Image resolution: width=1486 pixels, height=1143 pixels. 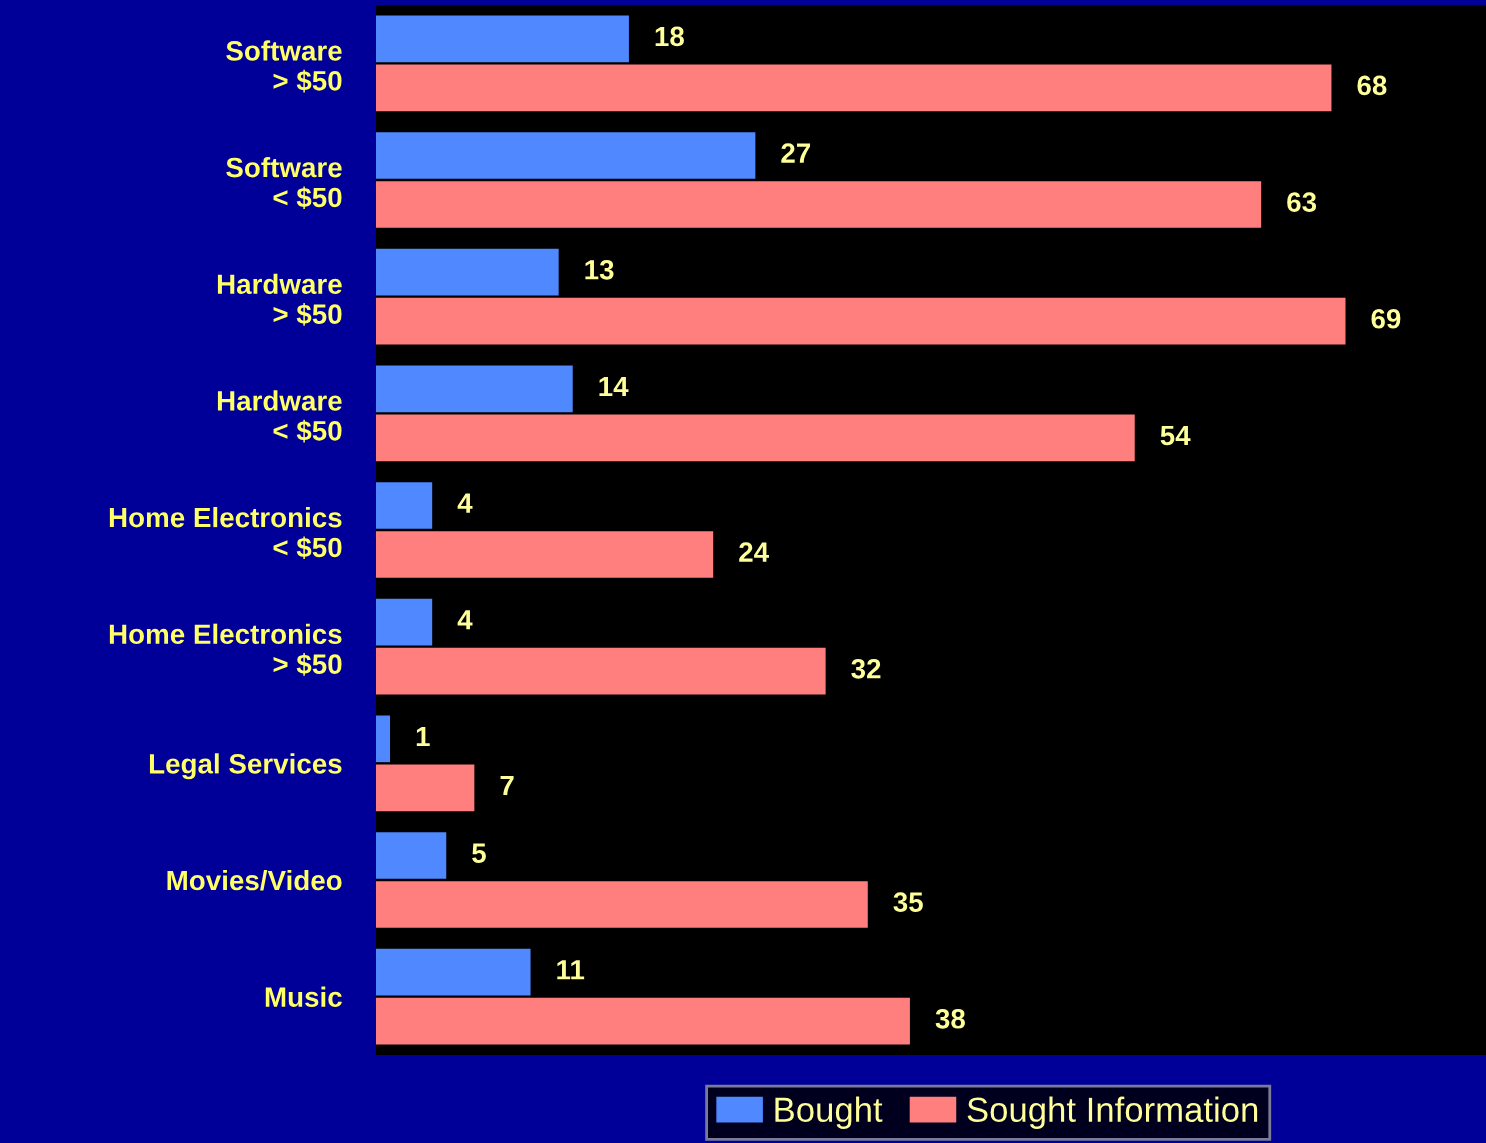 I want to click on data-label: 13, so click(x=599, y=269).